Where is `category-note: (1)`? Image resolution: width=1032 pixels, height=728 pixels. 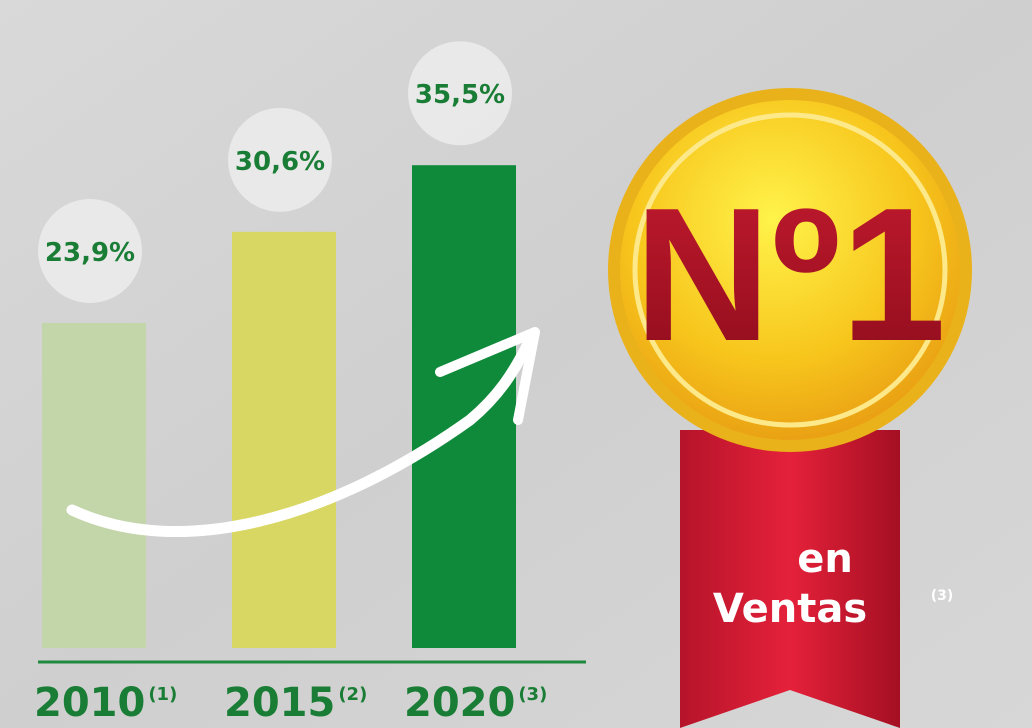
category-note: (1) is located at coordinates (162, 694).